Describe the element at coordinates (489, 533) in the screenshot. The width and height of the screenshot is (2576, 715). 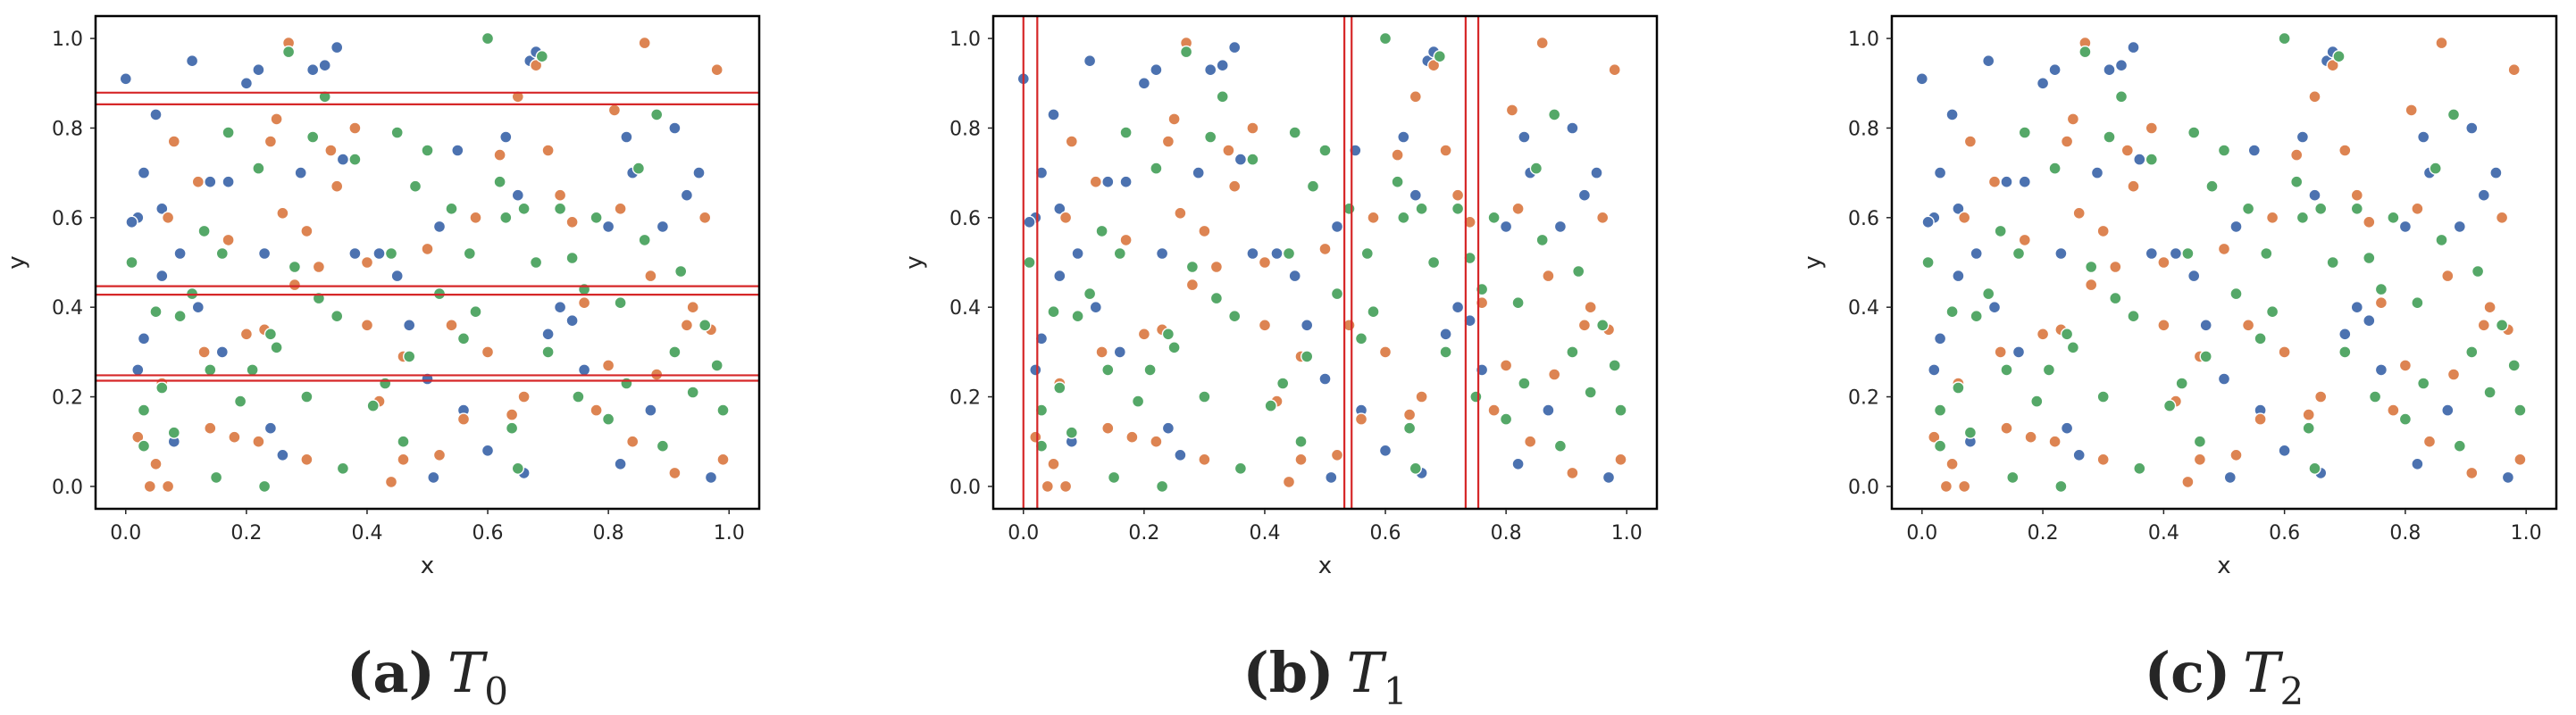
I see `x-tick-label: 0.6` at that location.